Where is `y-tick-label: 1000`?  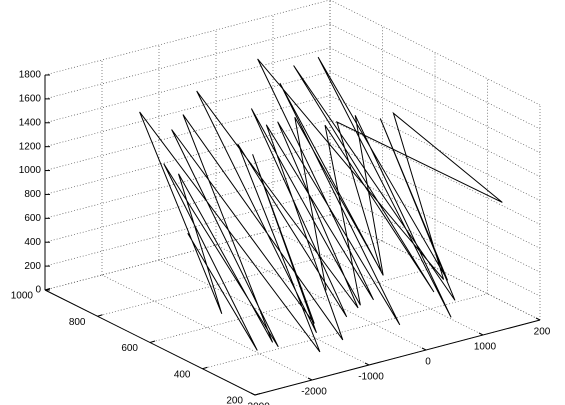
y-tick-label: 1000 is located at coordinates (485, 347).